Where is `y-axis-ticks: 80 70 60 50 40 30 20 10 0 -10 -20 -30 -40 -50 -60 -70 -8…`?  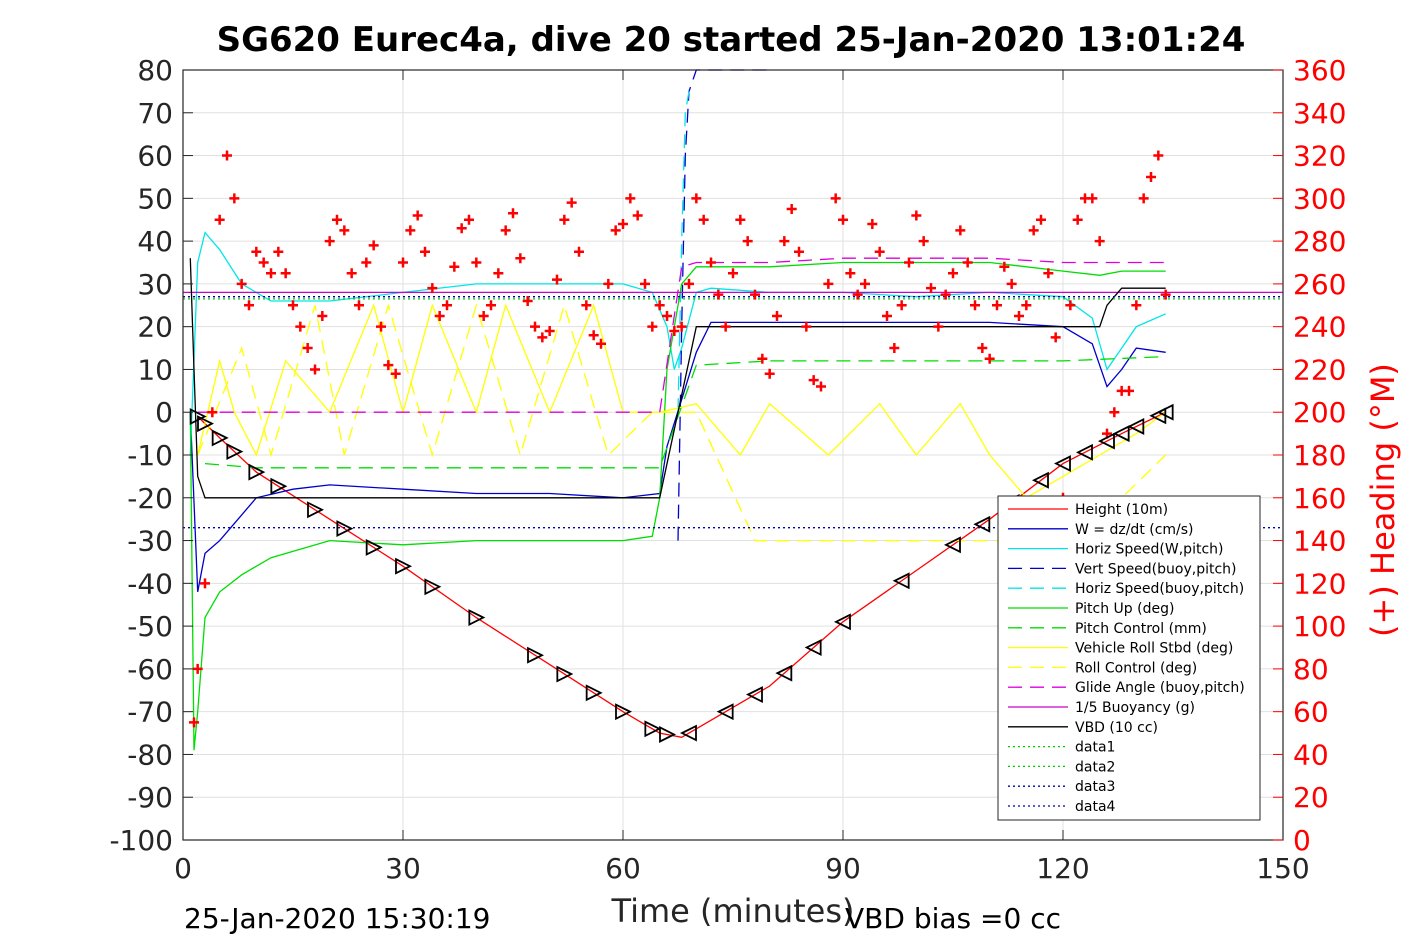 y-axis-ticks: 80 70 60 50 40 30 20 10 0 -10 -20 -30 -40 -50 -60 -70 -8… is located at coordinates (151, 455).